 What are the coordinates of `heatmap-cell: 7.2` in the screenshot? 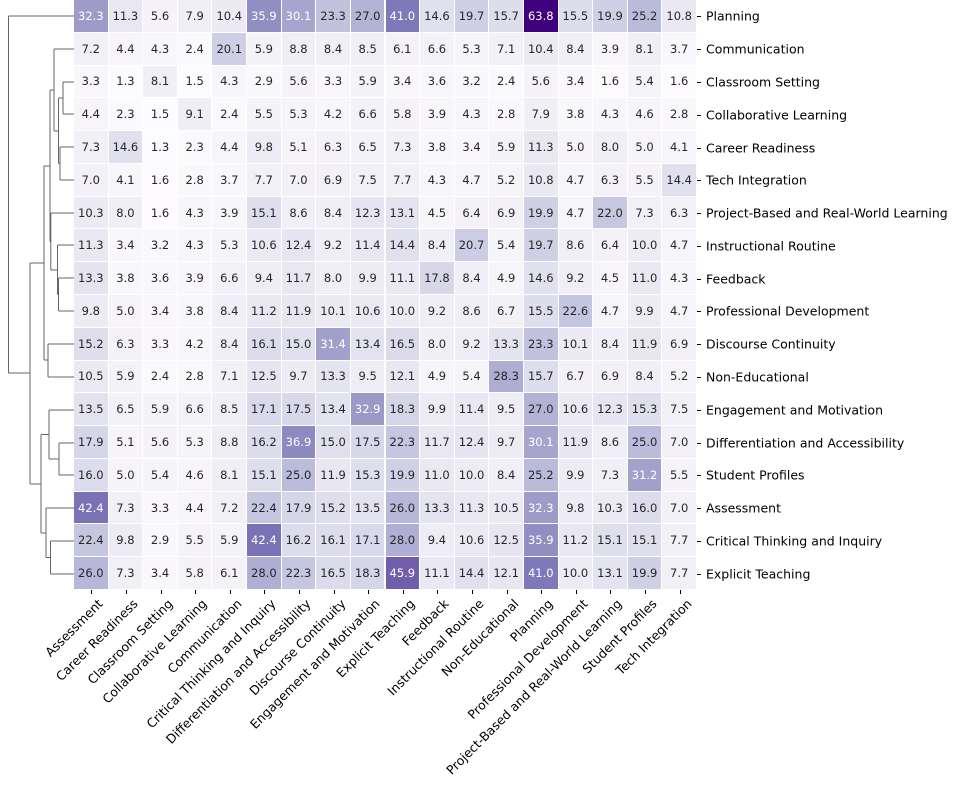 It's located at (230, 508).